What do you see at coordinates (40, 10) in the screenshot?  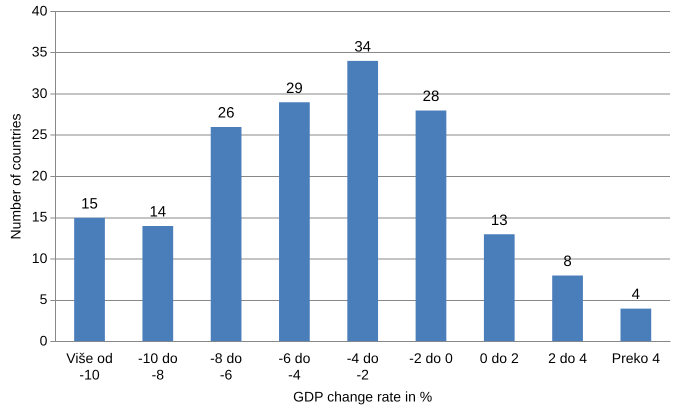 I see `y-tick-label: 40` at bounding box center [40, 10].